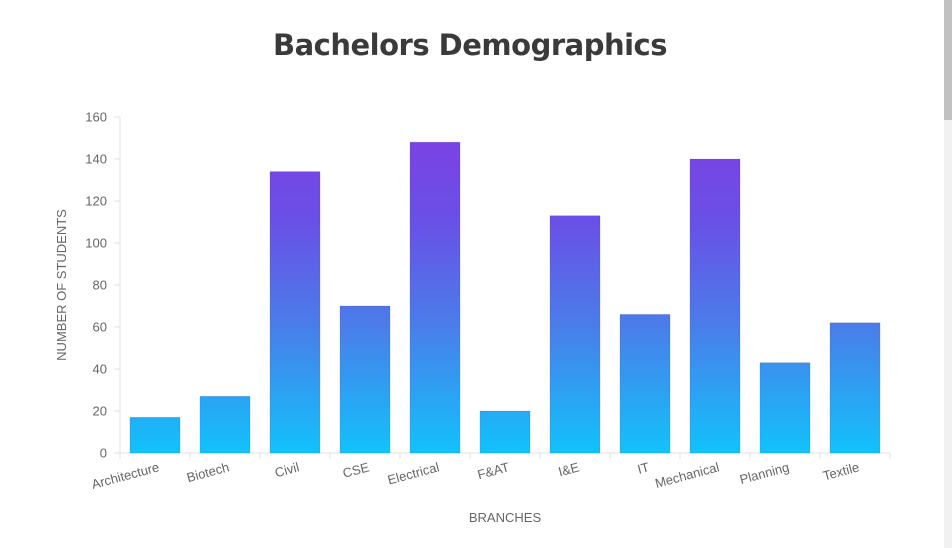  I want to click on y-tick-label: 0, so click(103, 453).